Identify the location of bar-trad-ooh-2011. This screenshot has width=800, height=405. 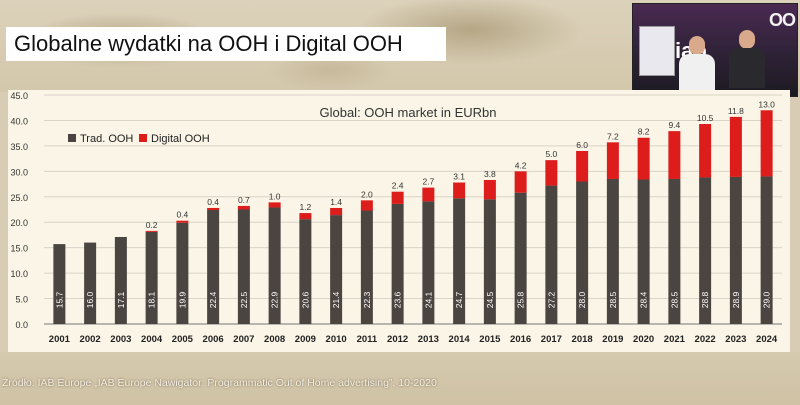
(366, 267).